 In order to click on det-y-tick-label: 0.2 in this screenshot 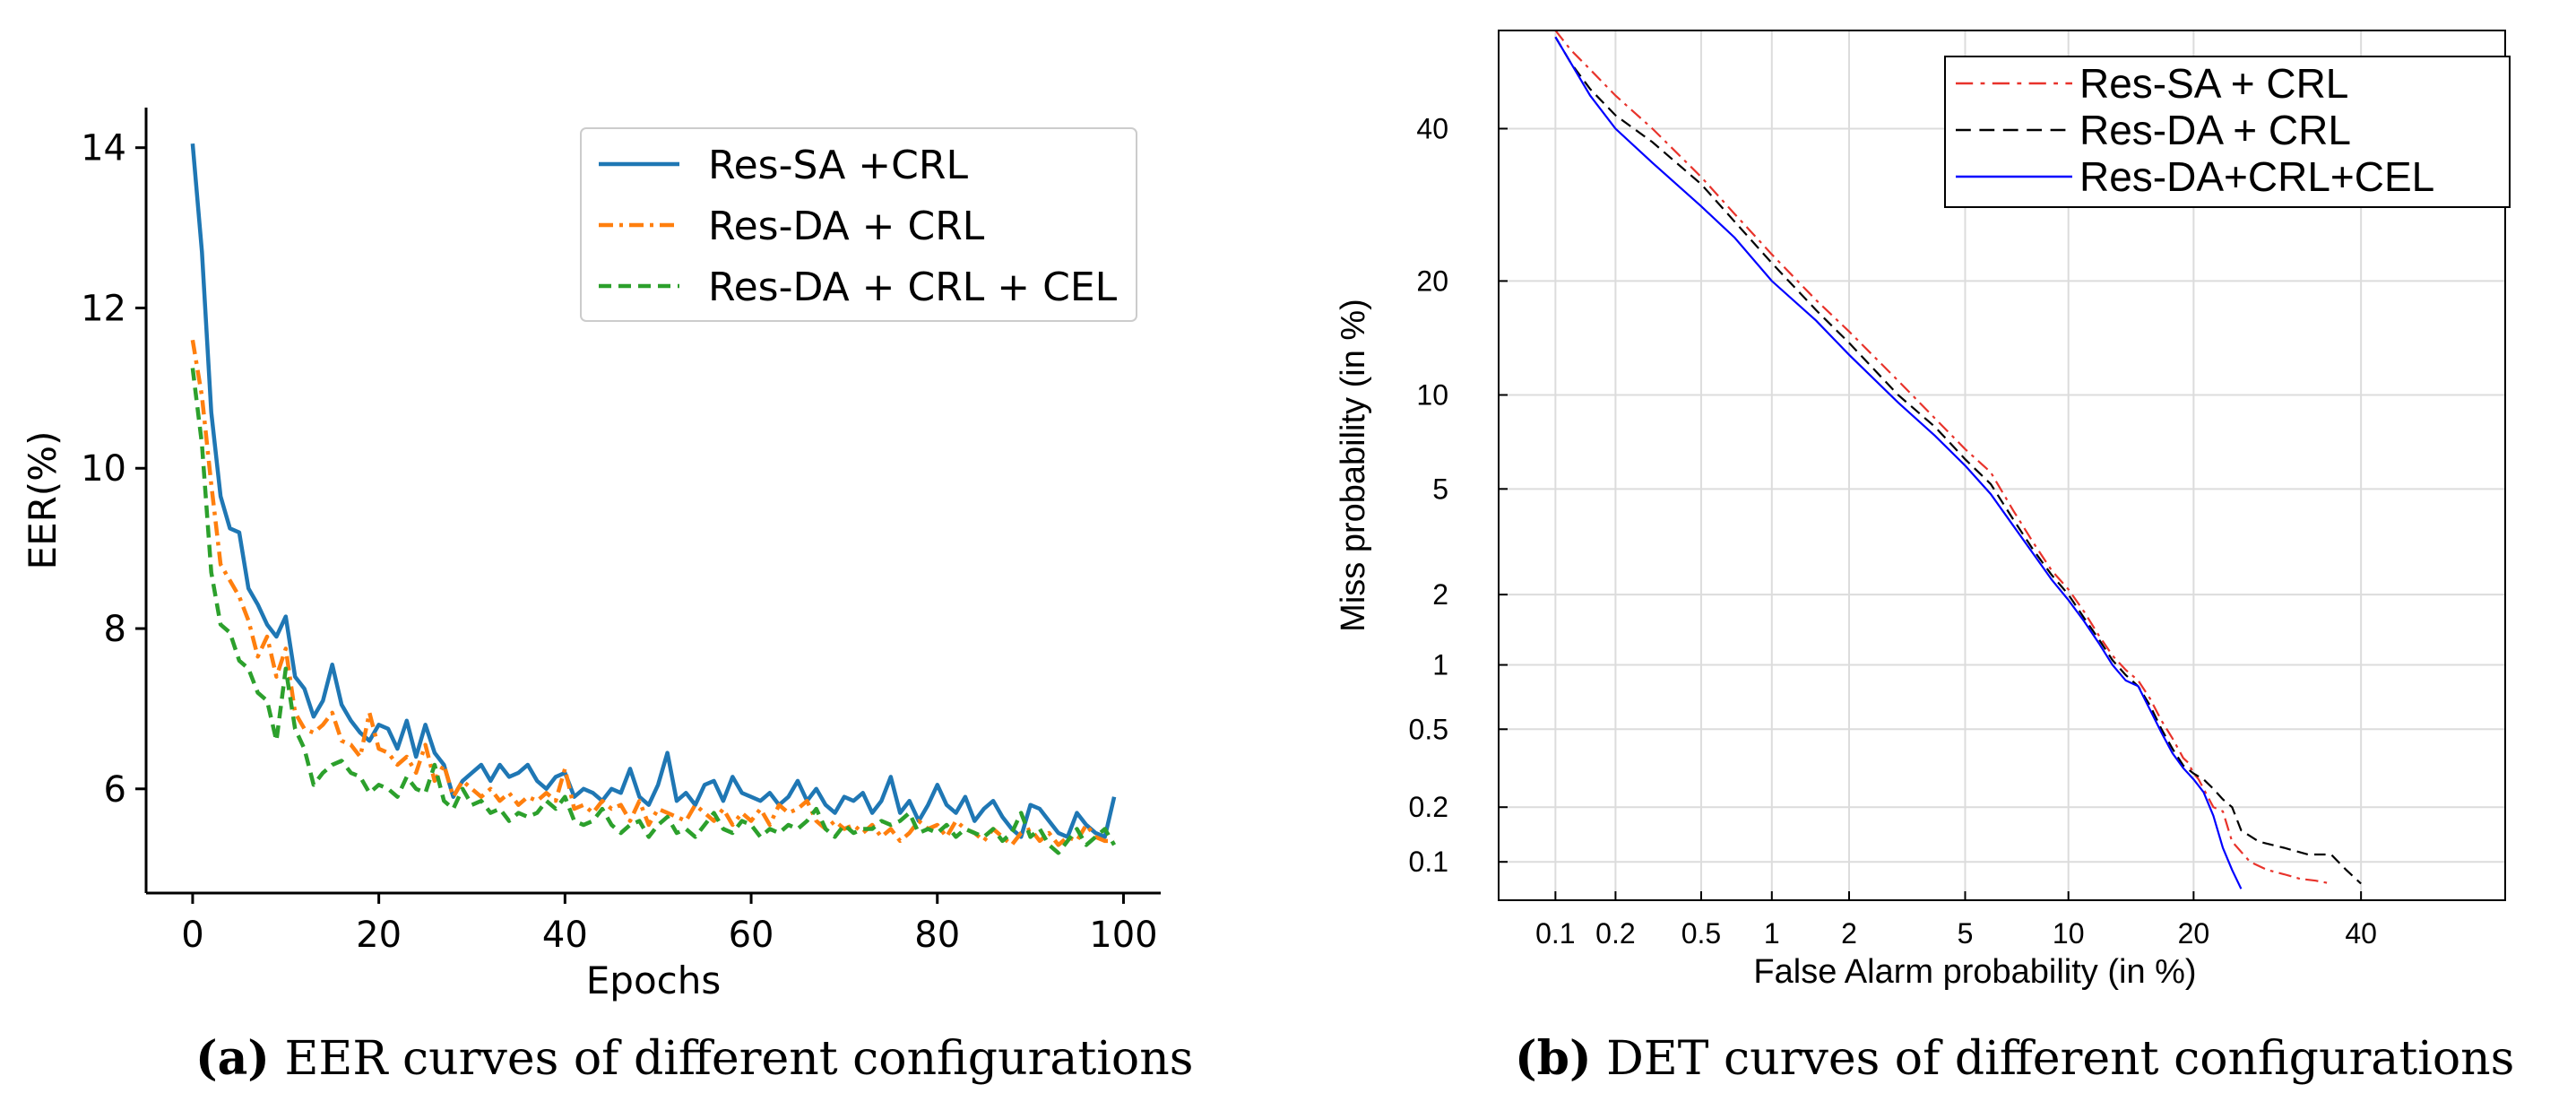, I will do `click(1428, 807)`.